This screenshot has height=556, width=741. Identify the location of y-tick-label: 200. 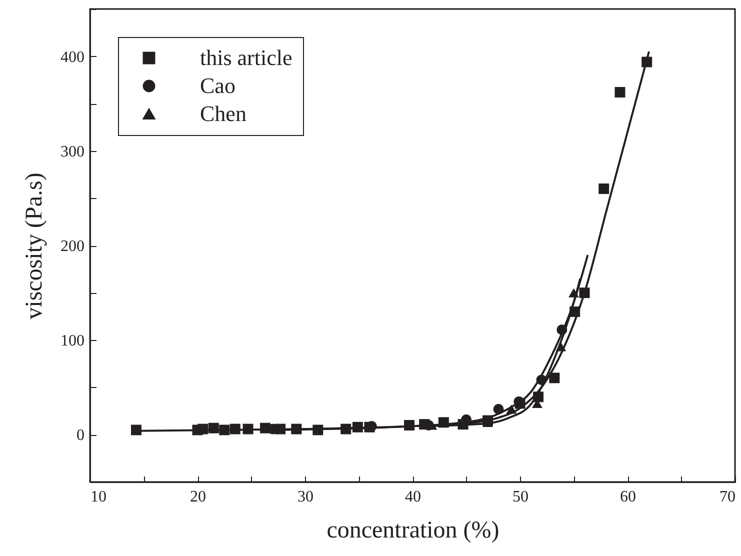
(72, 246).